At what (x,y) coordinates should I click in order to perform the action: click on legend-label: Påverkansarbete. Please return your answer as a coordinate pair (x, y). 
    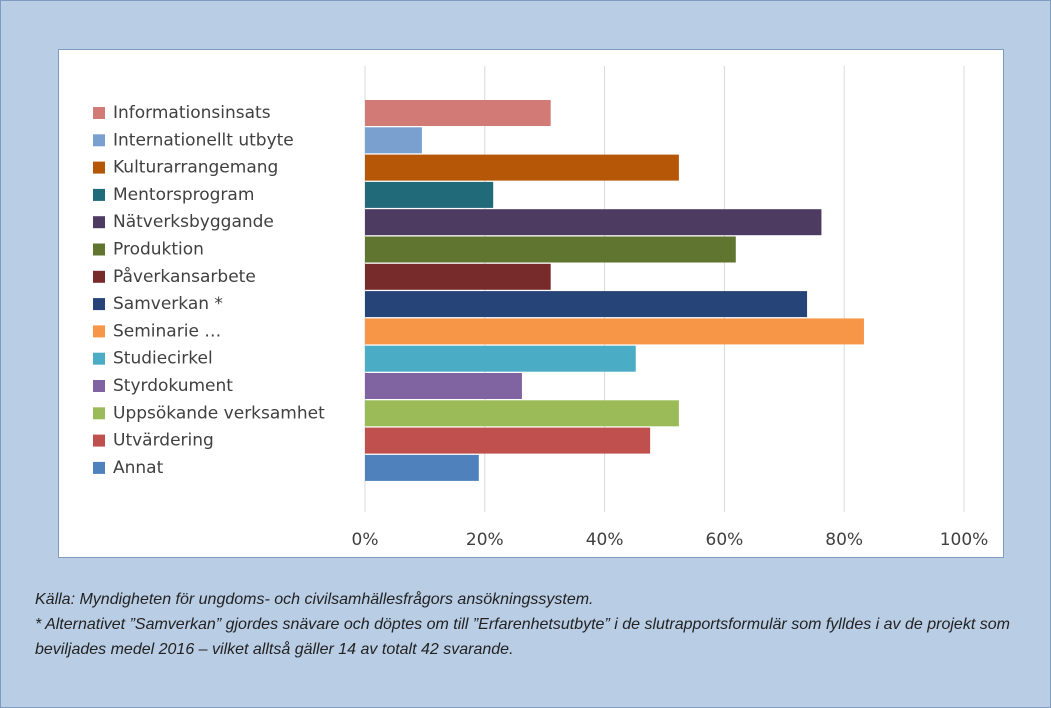
    Looking at the image, I should click on (184, 276).